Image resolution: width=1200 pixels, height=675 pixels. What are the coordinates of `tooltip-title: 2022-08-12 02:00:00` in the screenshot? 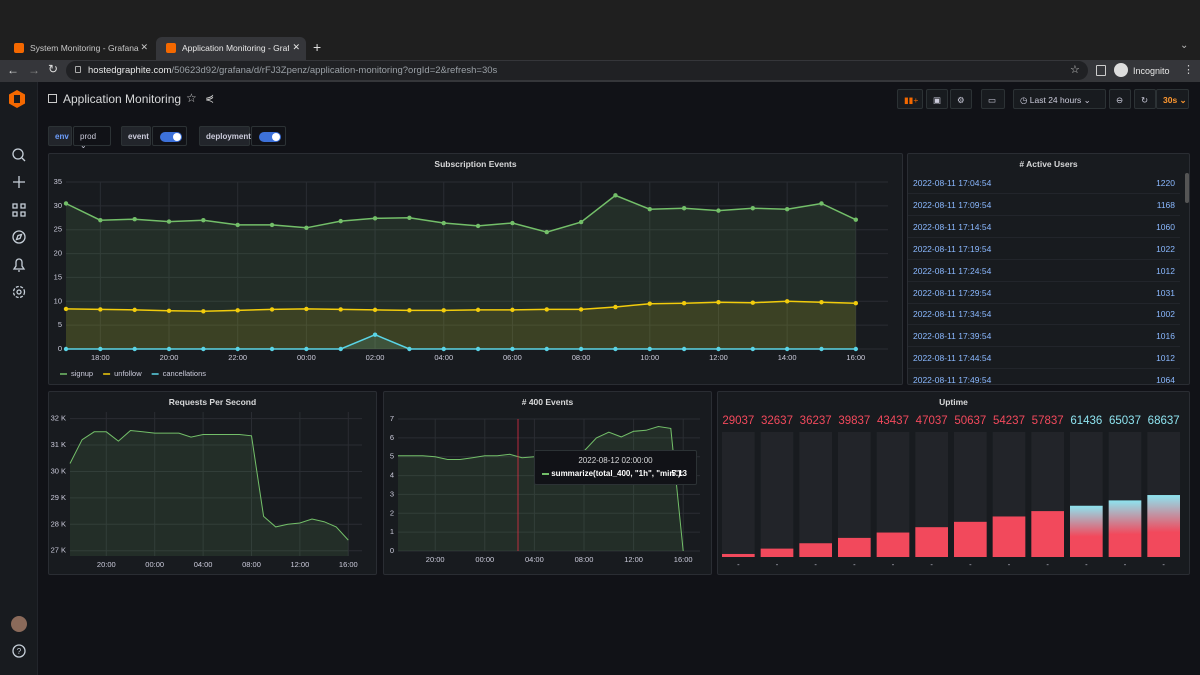 It's located at (615, 460).